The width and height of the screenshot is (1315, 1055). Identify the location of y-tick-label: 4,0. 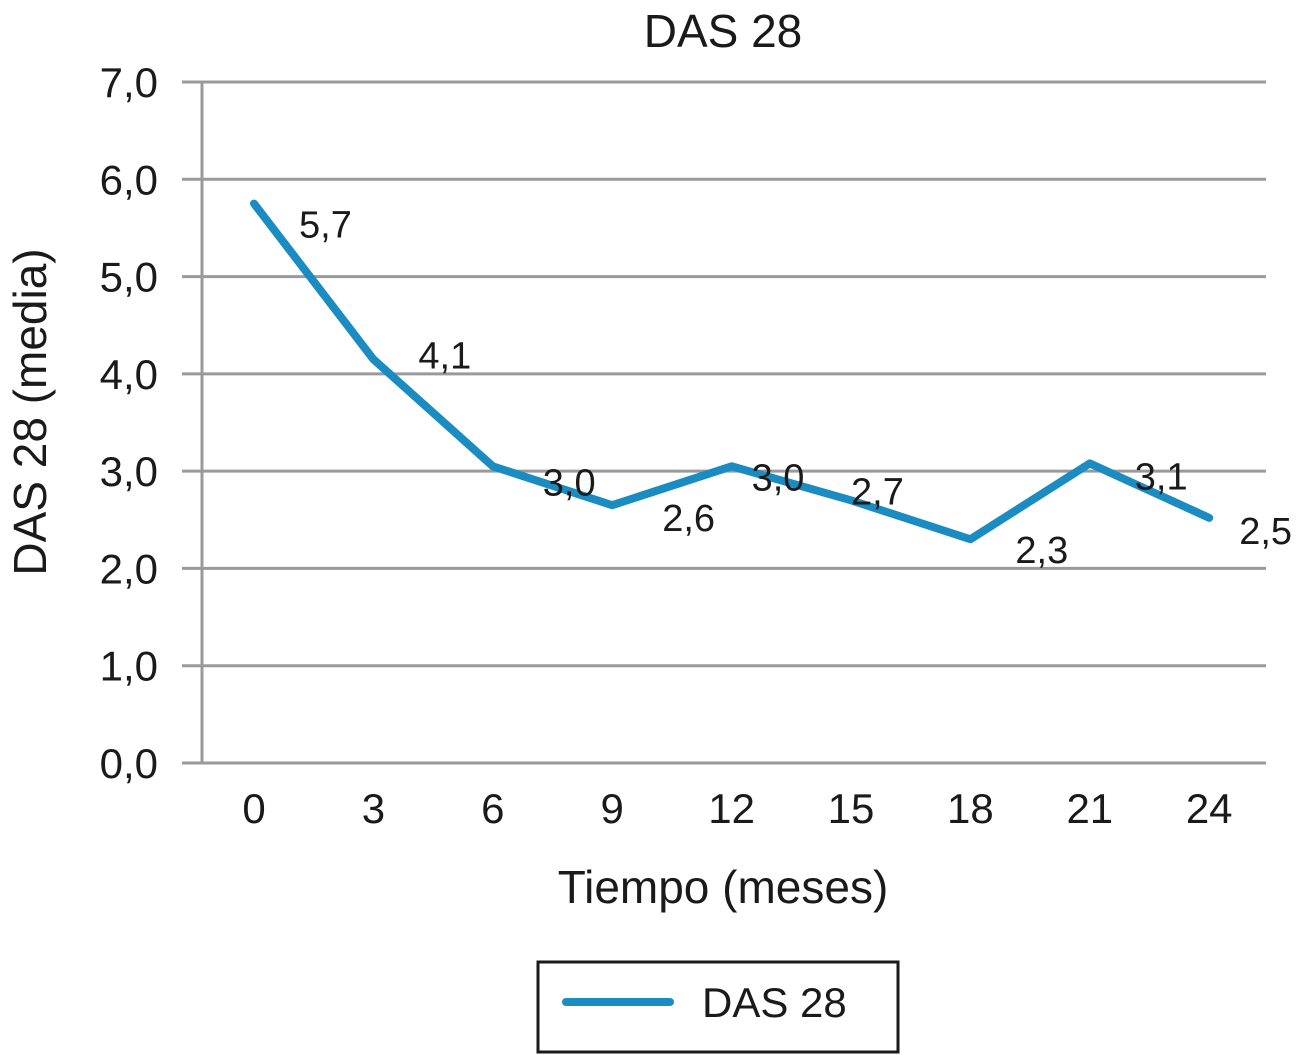
(129, 374).